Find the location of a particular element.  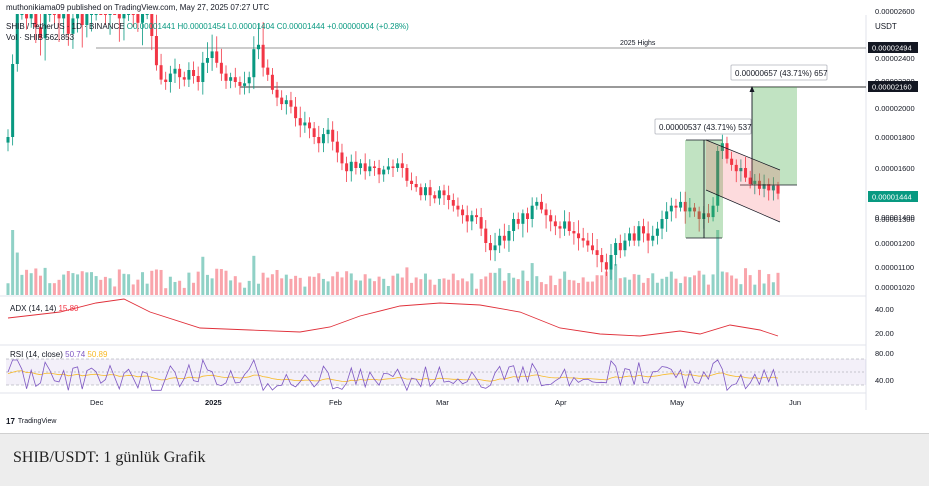

badge-target: 0.00002160 is located at coordinates (892, 87).